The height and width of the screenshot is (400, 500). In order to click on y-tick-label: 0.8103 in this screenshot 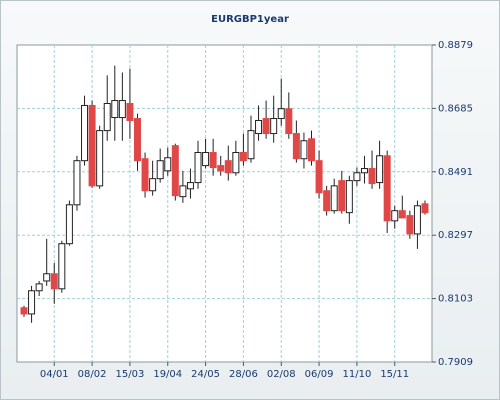, I will do `click(455, 299)`.